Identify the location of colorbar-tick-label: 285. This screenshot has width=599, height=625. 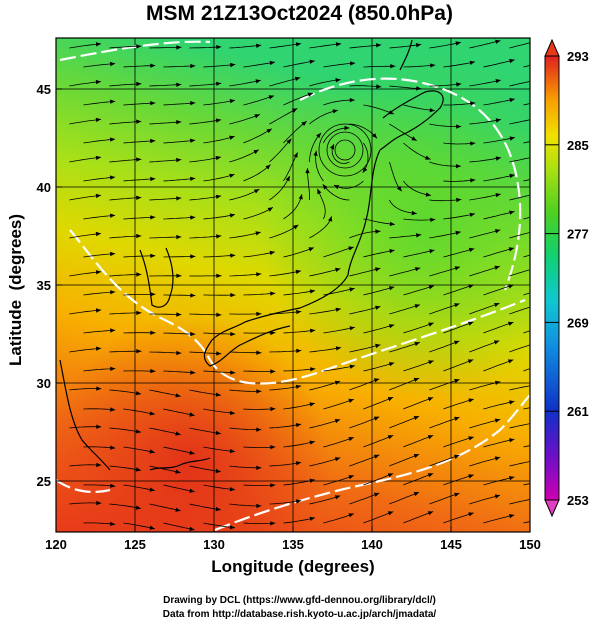
(578, 145).